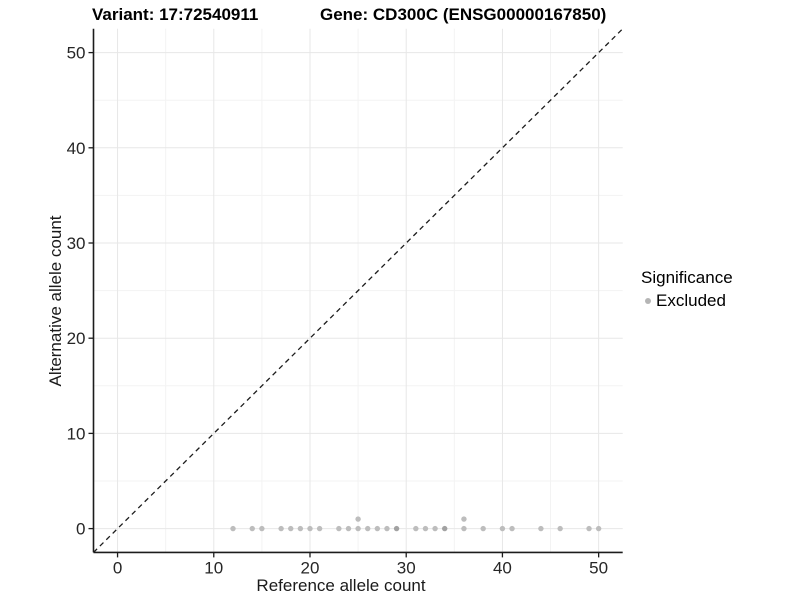 The image size is (800, 600). I want to click on x-tick-label: 0, so click(117, 567).